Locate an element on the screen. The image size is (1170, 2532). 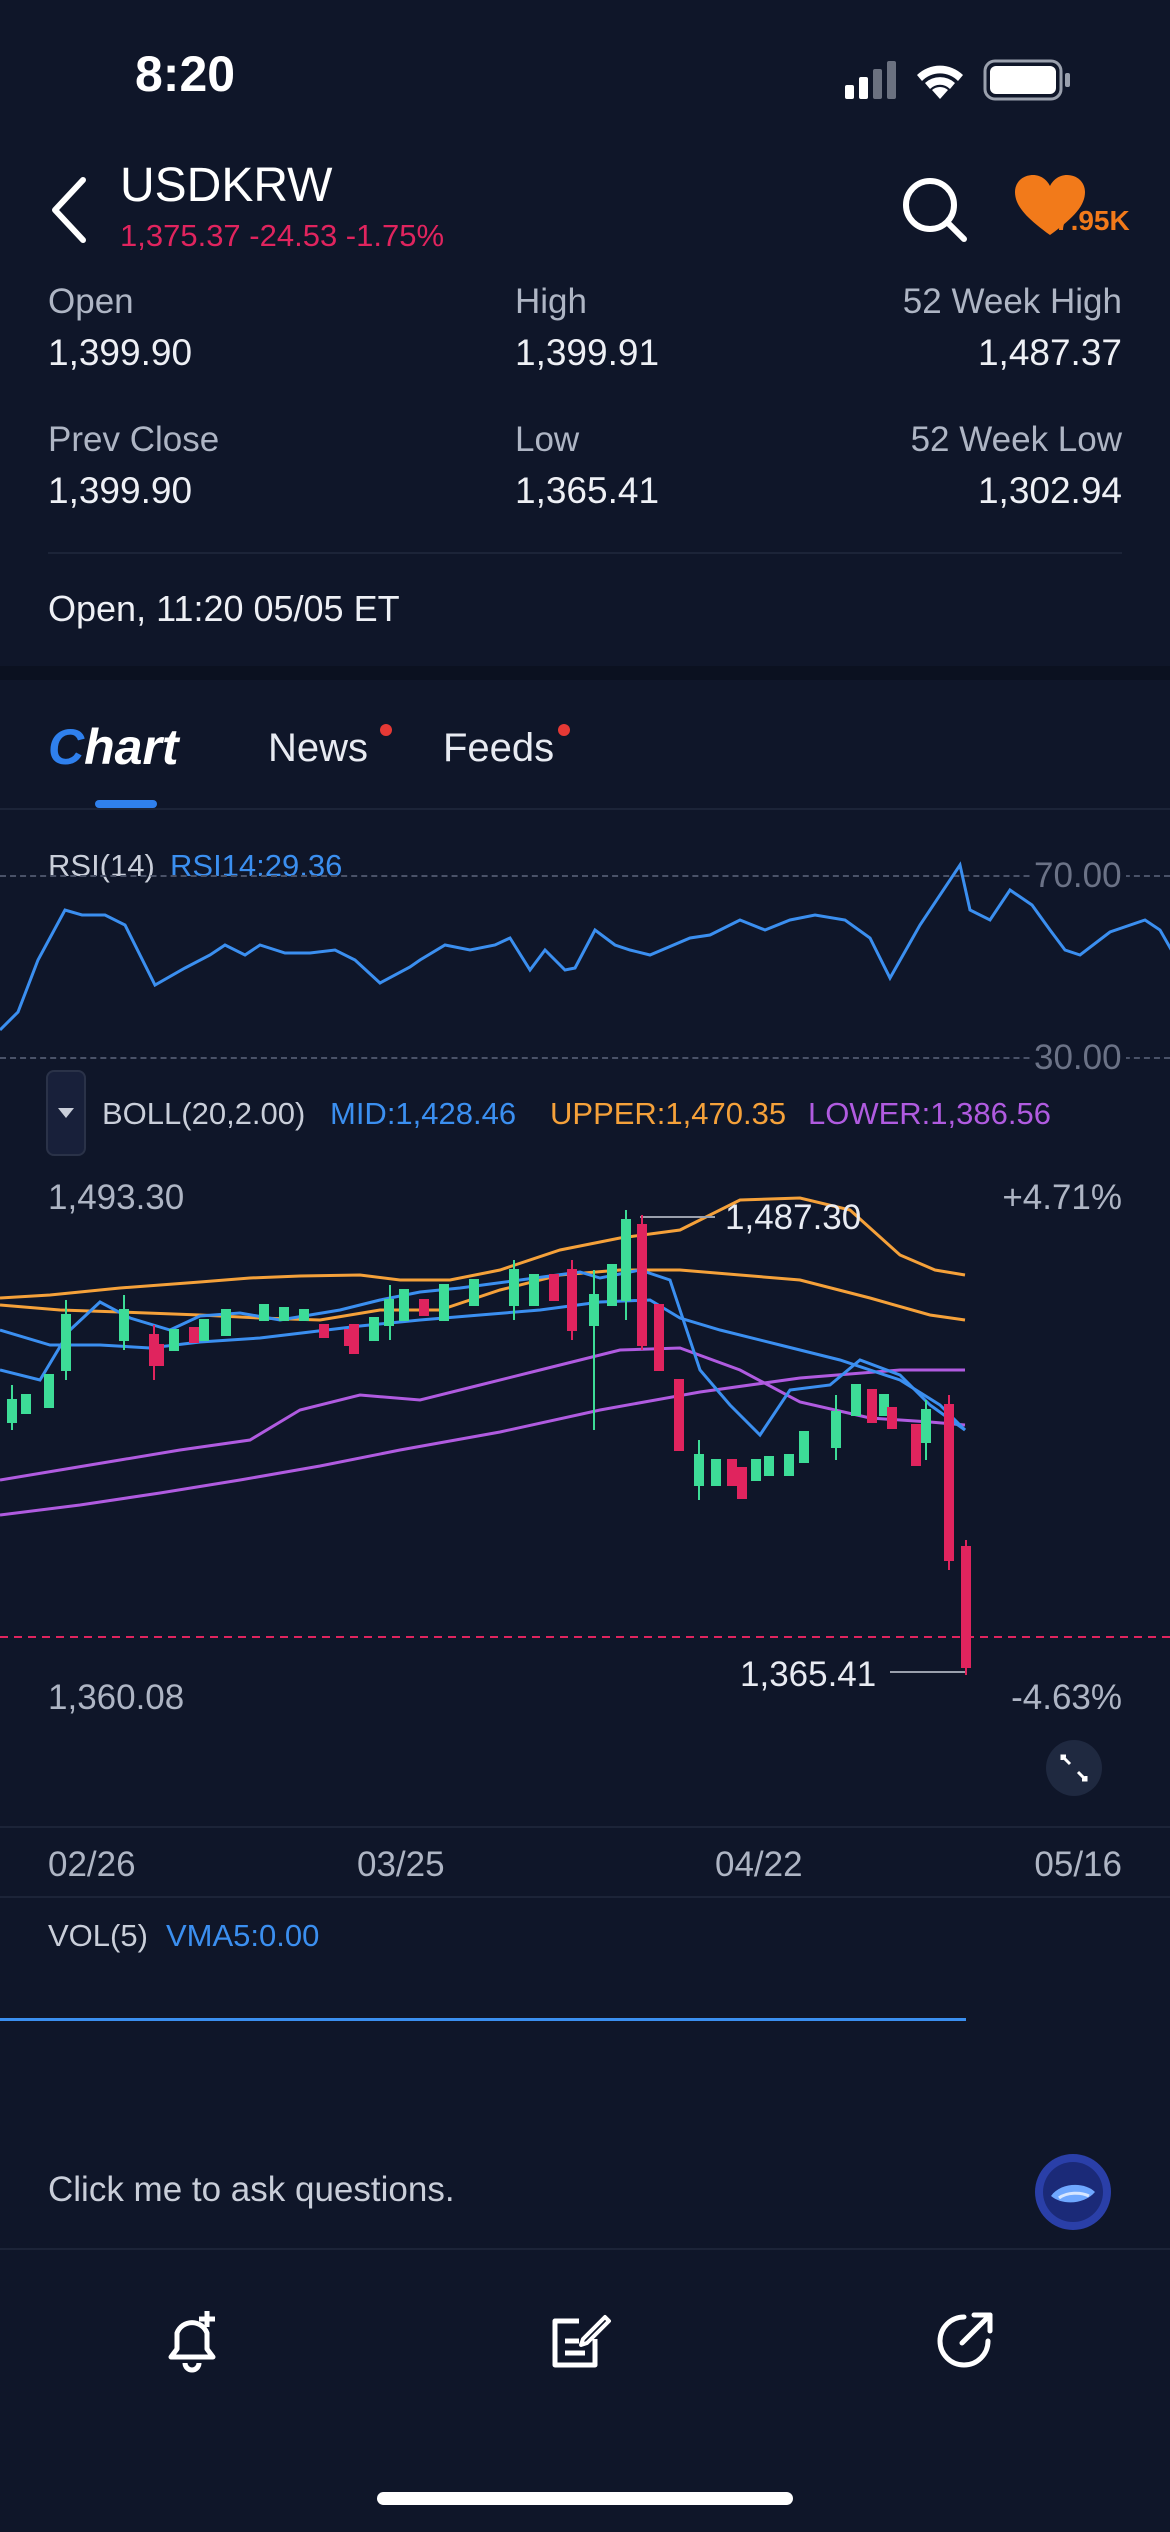
prev-close-value: 1,399.90 is located at coordinates (120, 490).